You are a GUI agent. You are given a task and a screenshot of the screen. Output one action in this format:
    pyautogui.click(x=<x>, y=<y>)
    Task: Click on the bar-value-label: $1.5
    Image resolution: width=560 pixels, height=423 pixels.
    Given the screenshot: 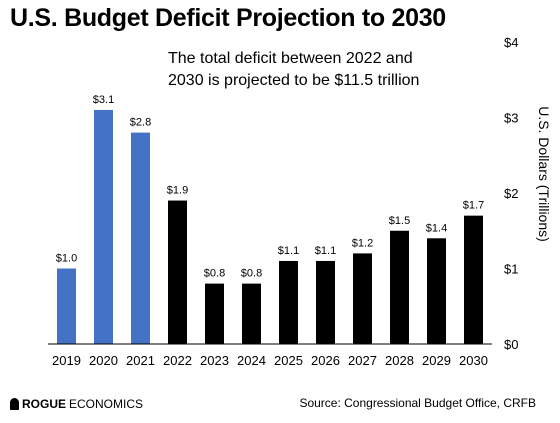 What is the action you would take?
    pyautogui.click(x=399, y=221)
    